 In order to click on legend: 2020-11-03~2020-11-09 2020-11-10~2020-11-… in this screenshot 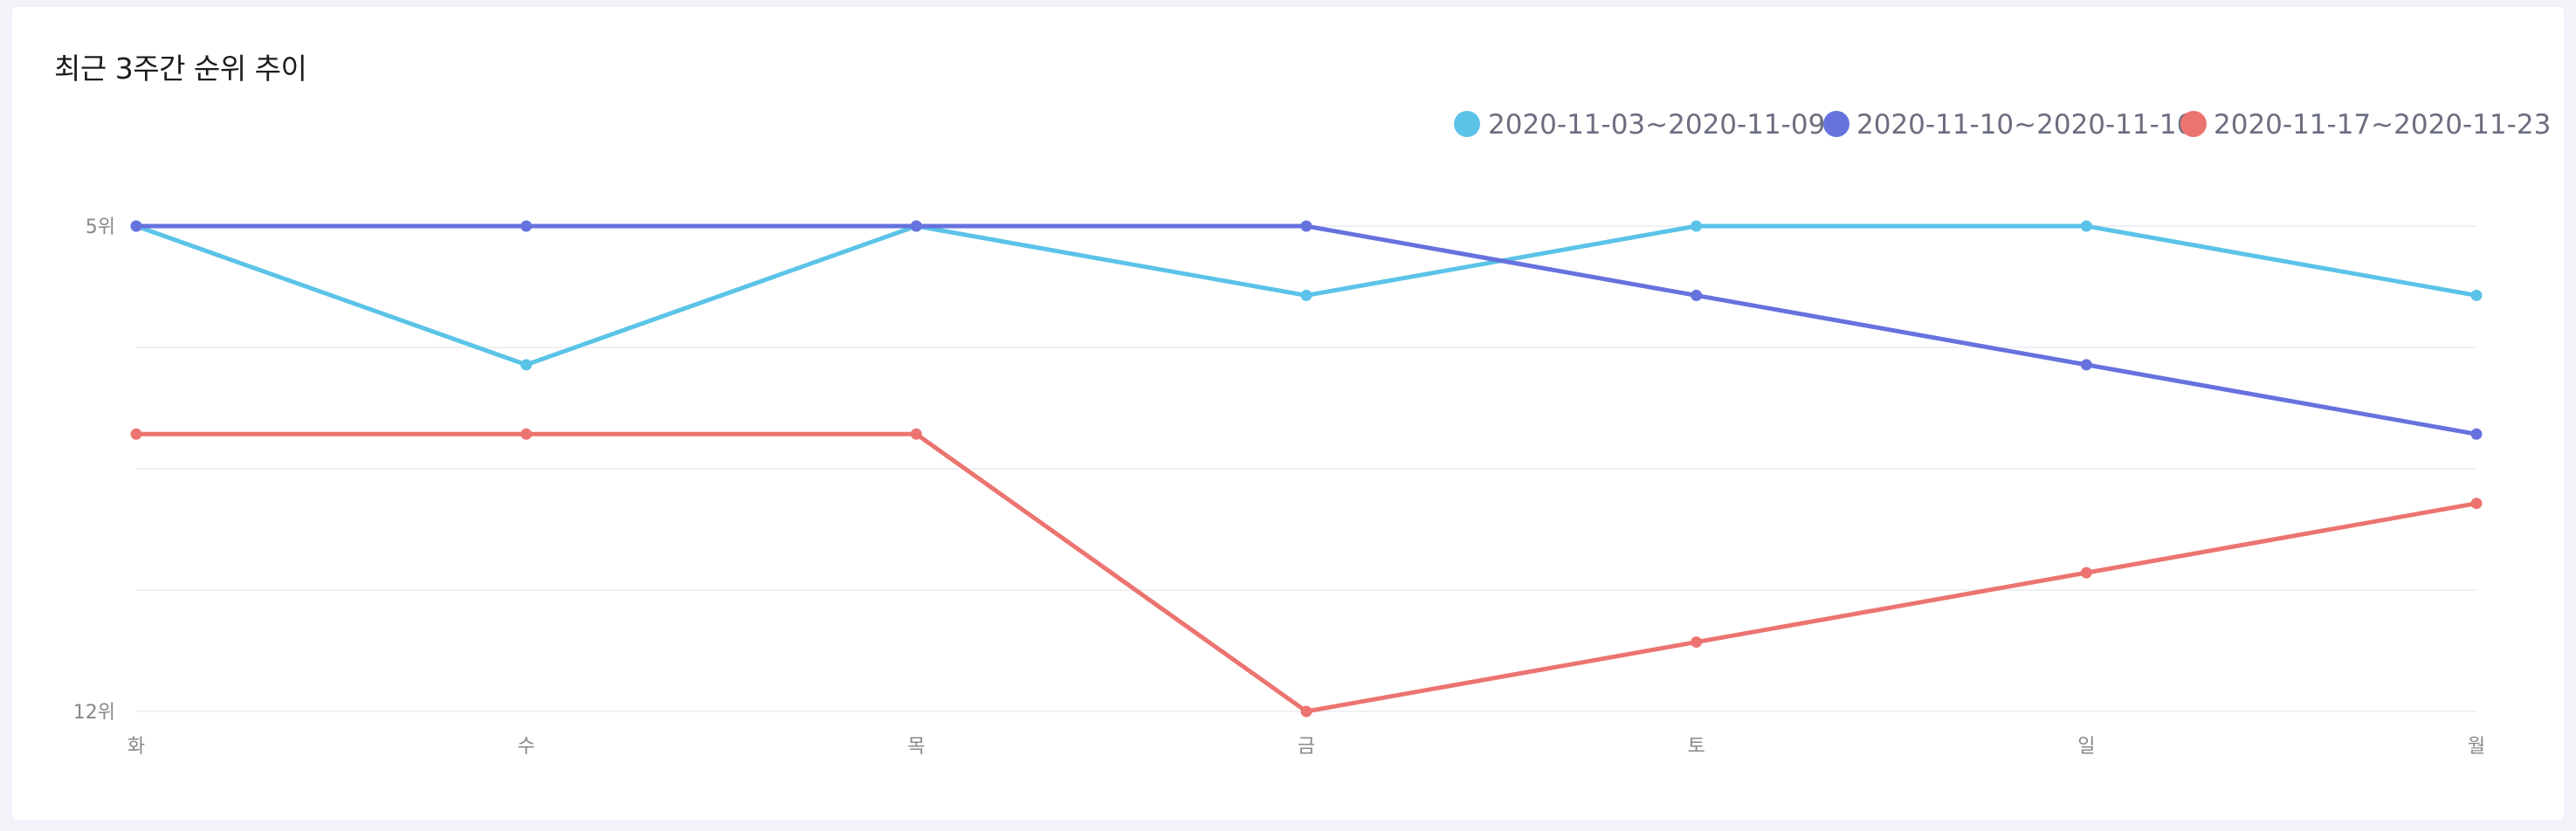, I will do `click(2002, 125)`.